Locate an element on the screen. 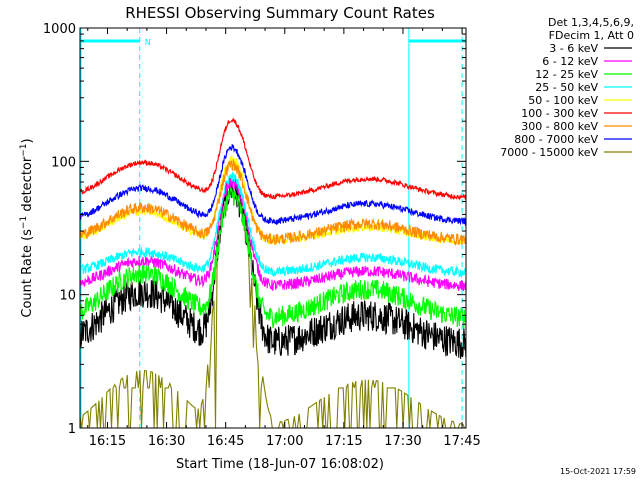 The width and height of the screenshot is (640, 485). y-axis-label: Count Rate (s−1 detector−1) is located at coordinates (27, 227).